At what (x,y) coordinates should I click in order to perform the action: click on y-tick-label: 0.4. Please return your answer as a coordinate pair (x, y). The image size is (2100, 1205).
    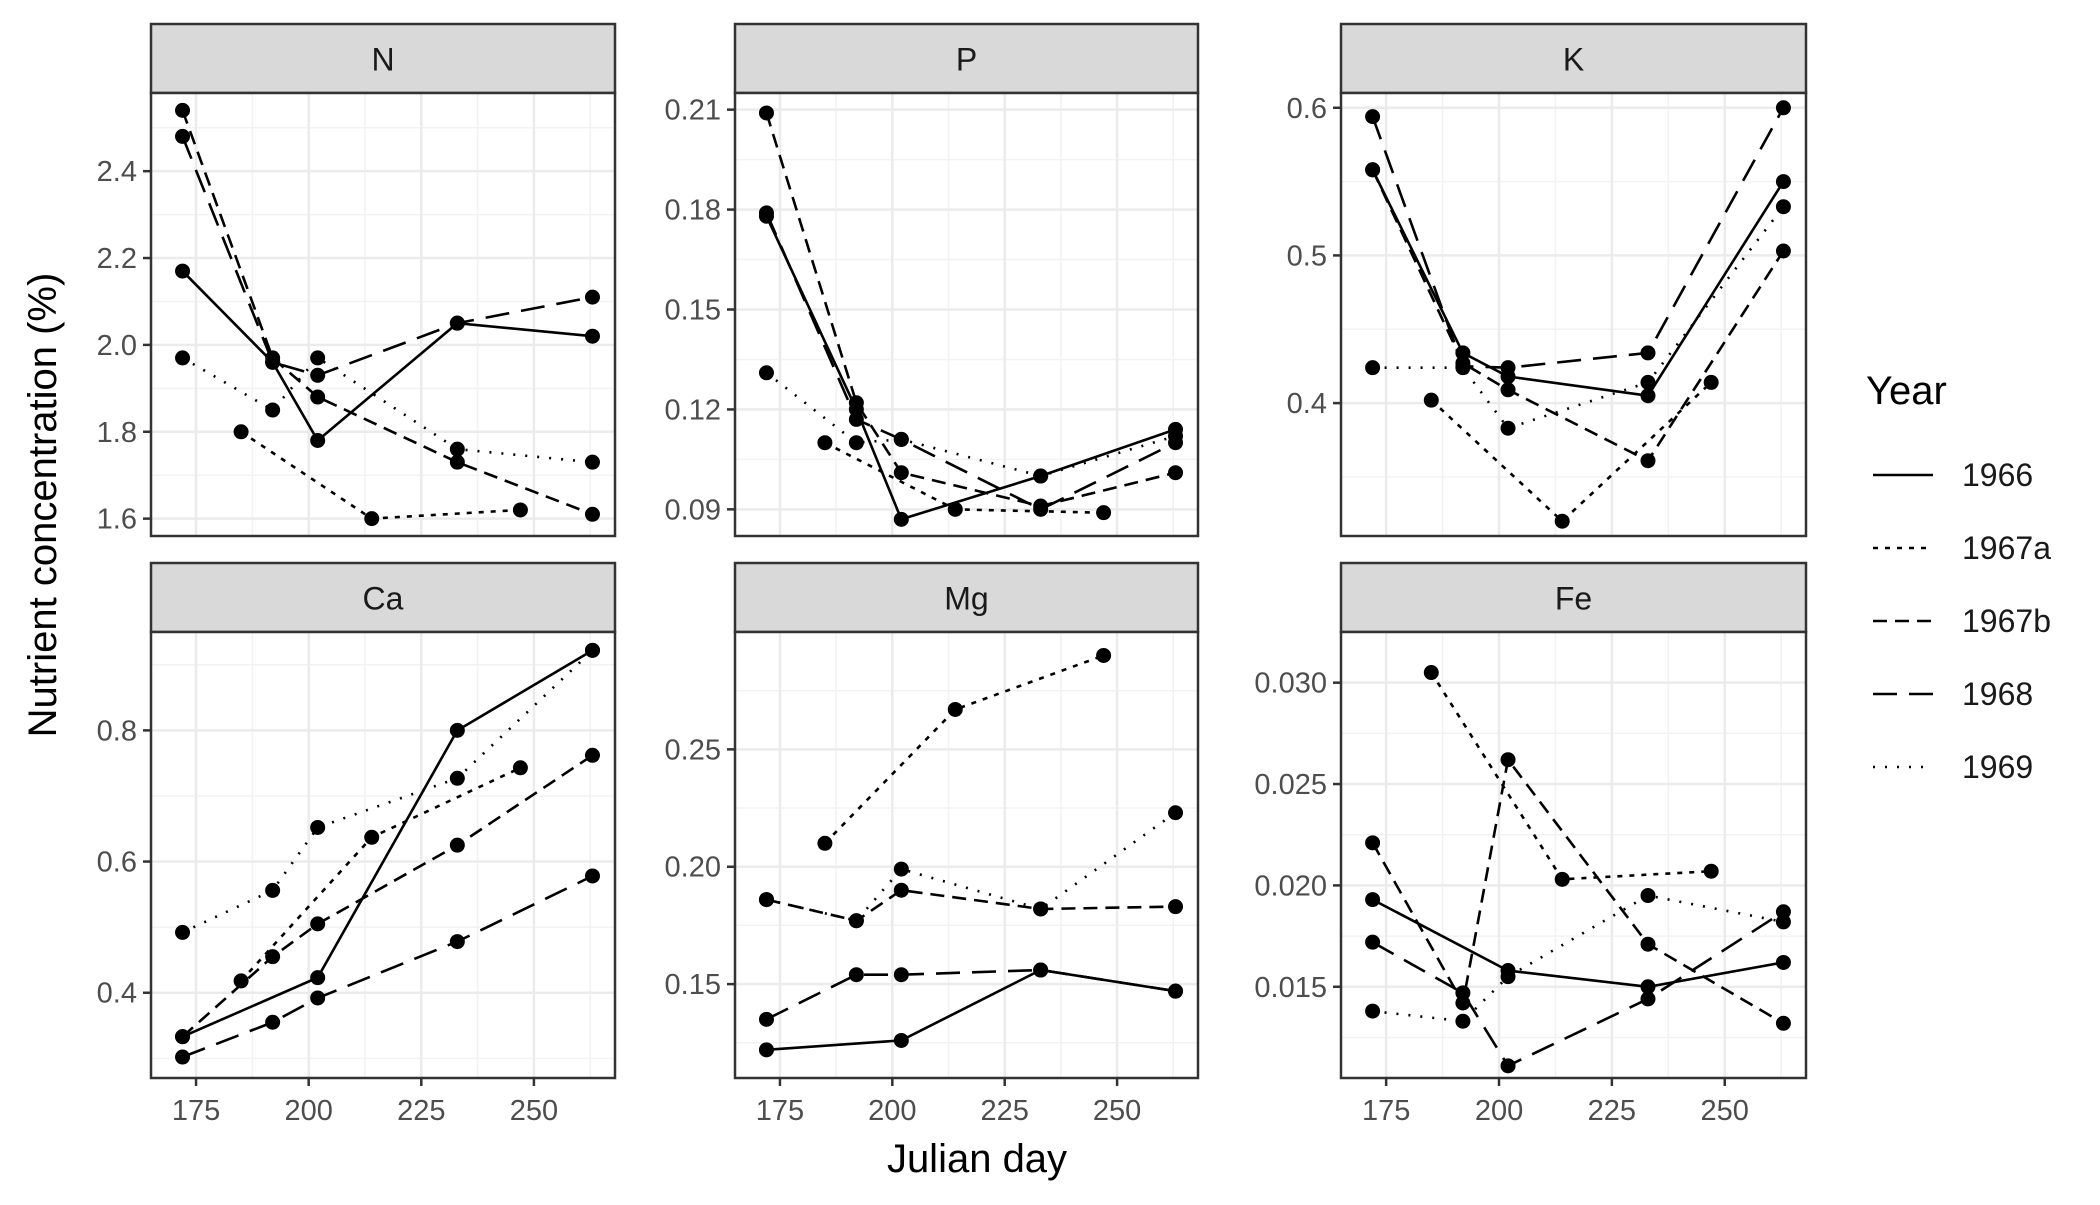
    Looking at the image, I should click on (117, 994).